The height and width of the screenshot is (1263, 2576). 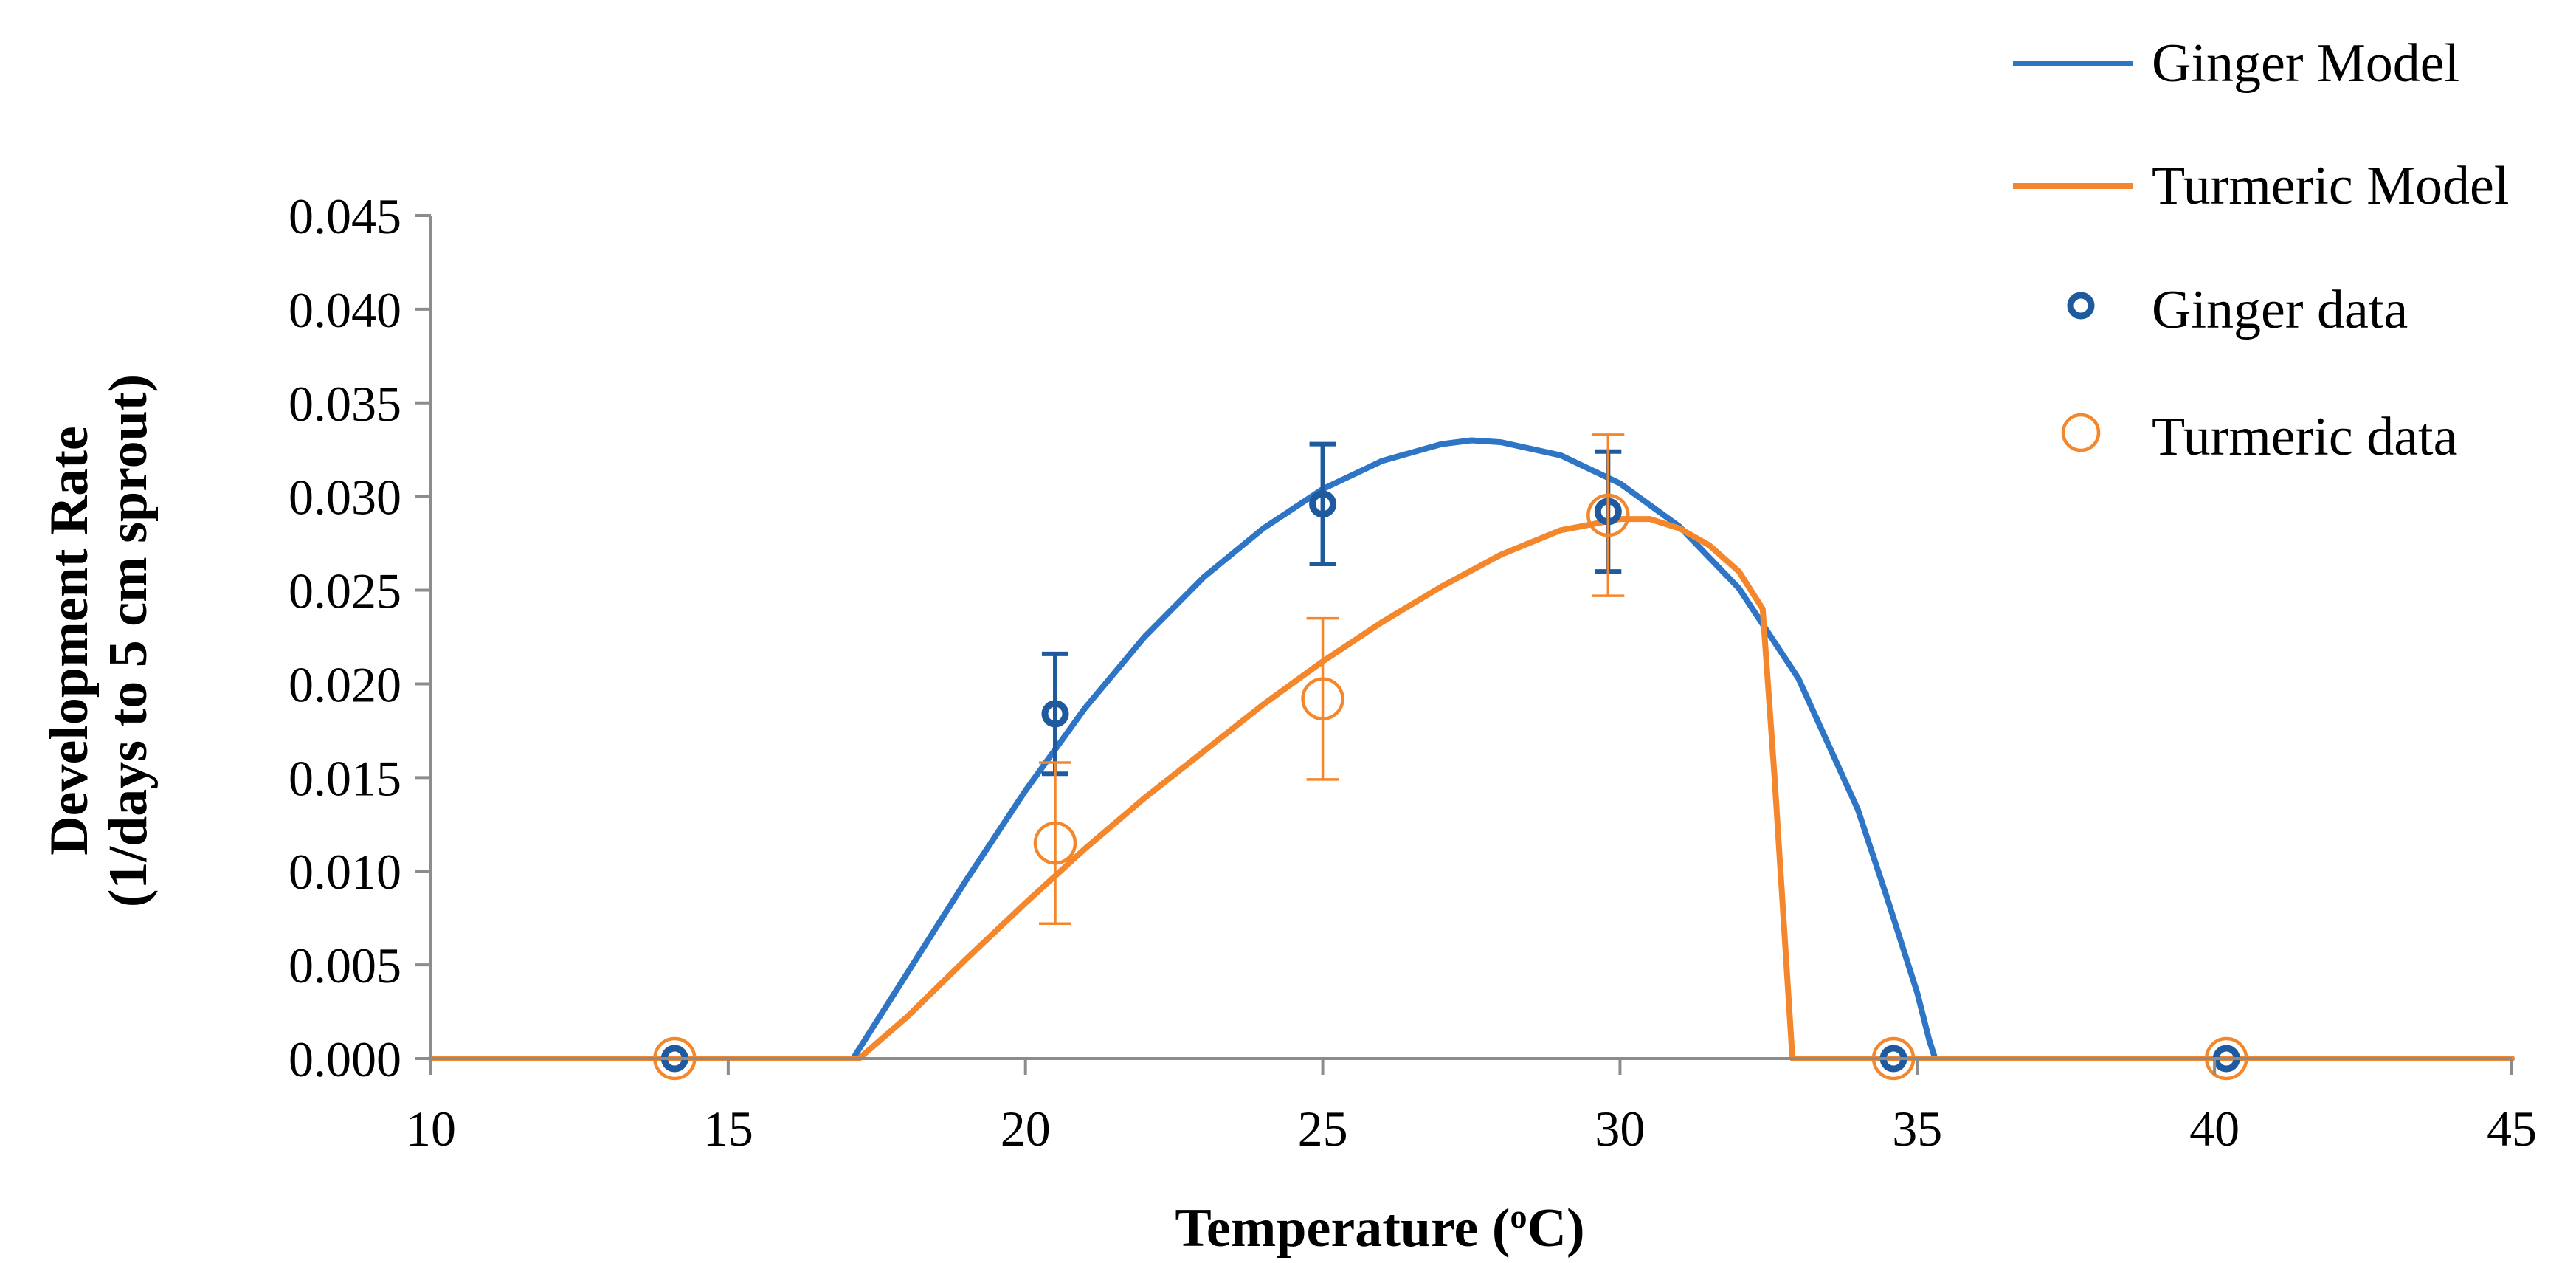 What do you see at coordinates (345, 591) in the screenshot?
I see `y-tick-label: 0.025` at bounding box center [345, 591].